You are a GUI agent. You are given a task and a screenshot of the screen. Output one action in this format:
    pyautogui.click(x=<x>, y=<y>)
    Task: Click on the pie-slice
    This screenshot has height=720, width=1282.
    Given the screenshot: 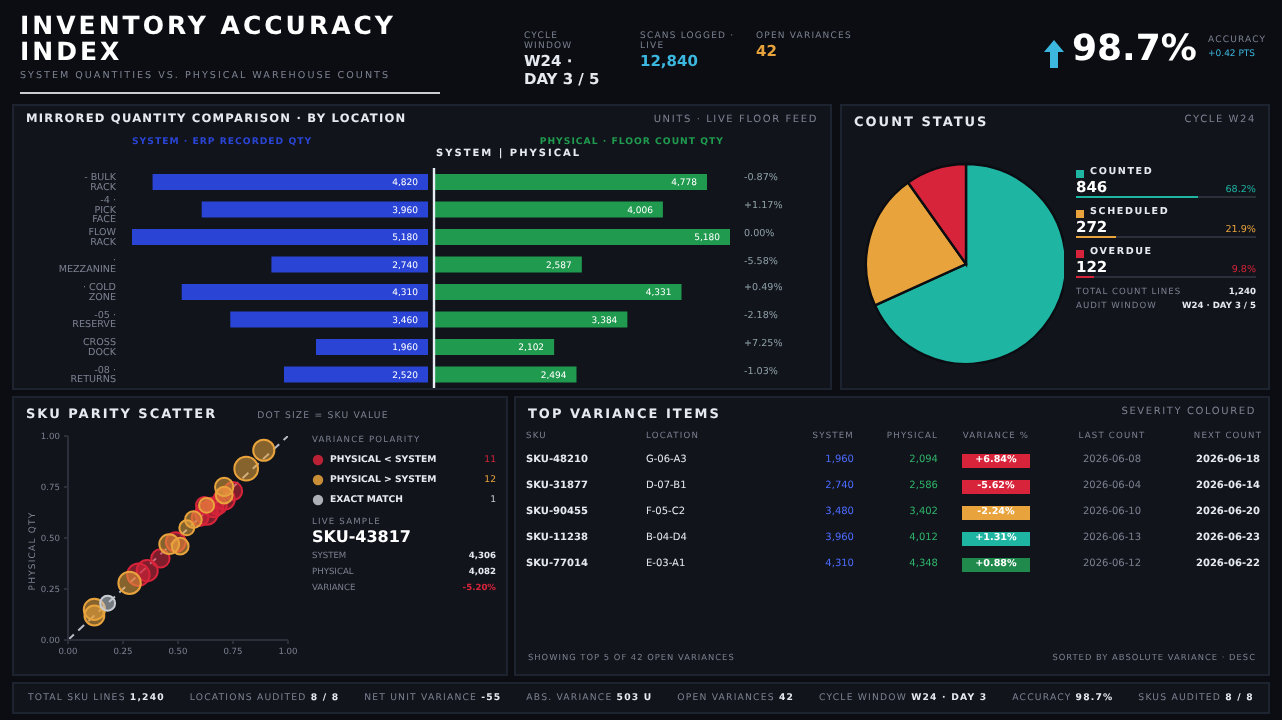 What is the action you would take?
    pyautogui.click(x=968, y=263)
    